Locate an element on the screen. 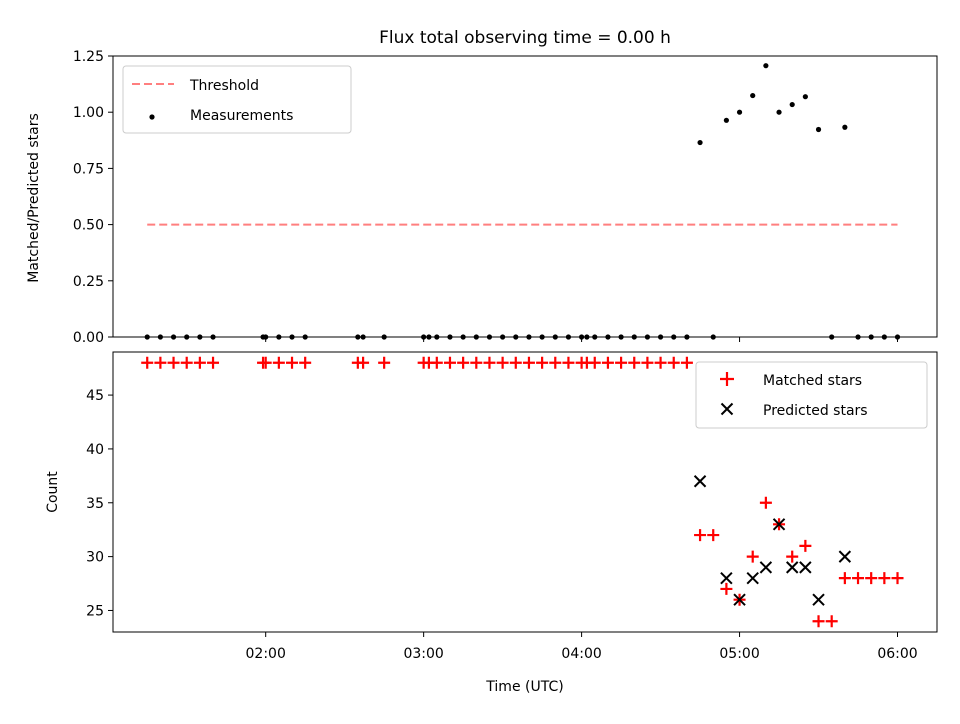  top-ytick-label: 0.50 is located at coordinates (88, 226).